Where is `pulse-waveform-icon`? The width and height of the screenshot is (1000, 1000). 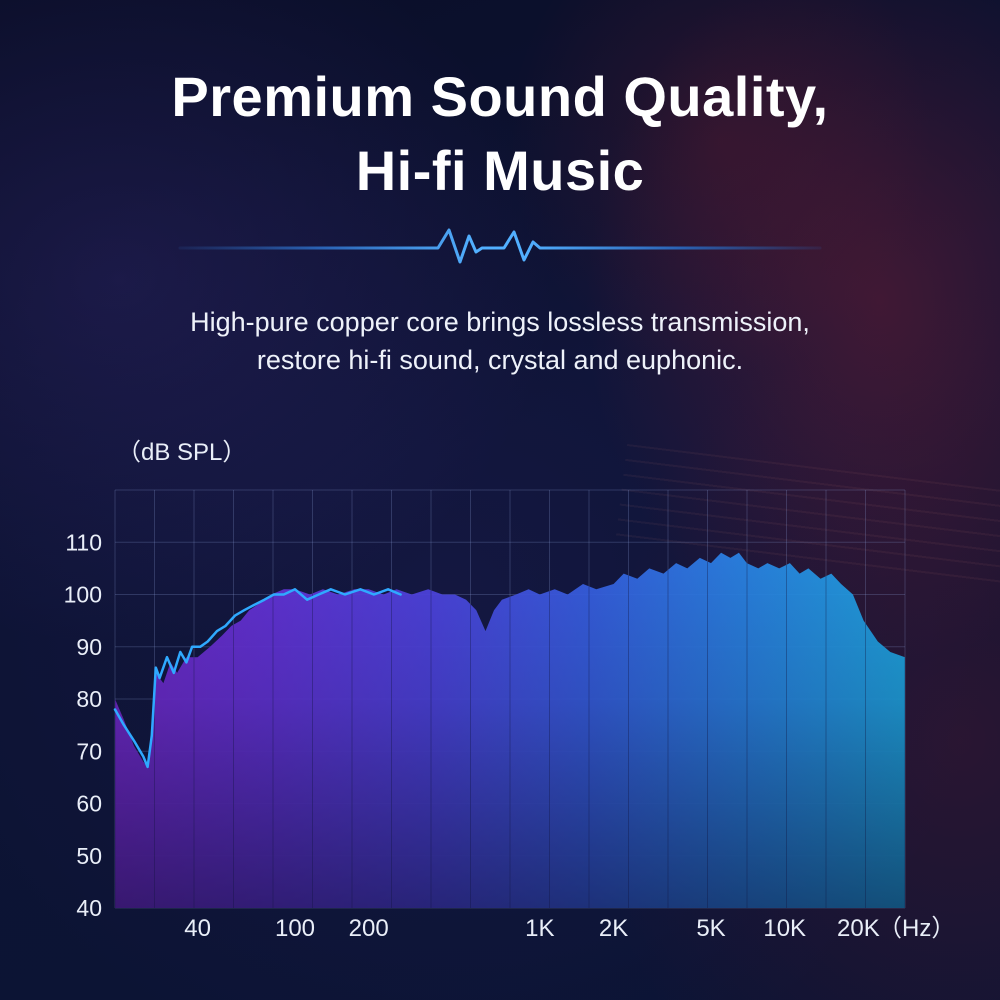
pulse-waveform-icon is located at coordinates (500, 246).